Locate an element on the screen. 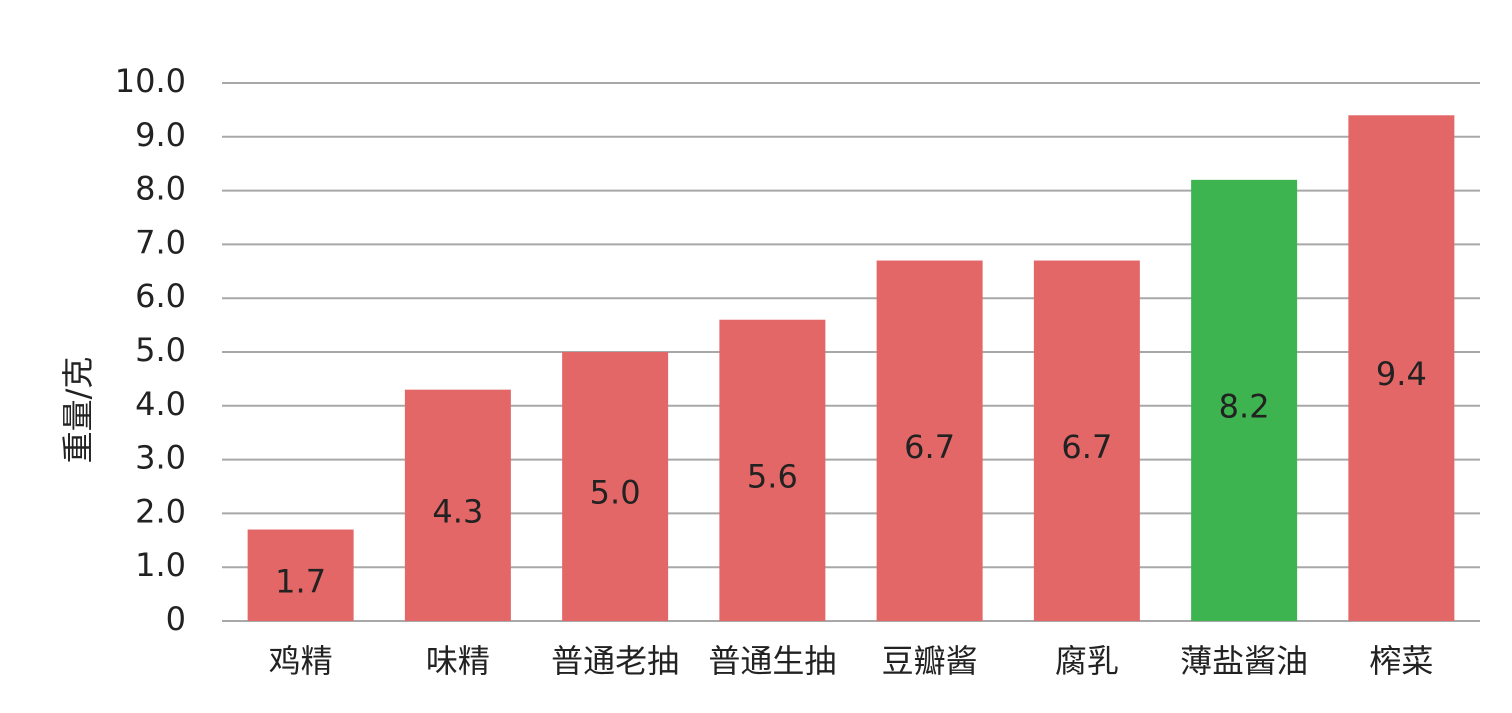 The width and height of the screenshot is (1512, 713). x-tick-label: 普通生抽 is located at coordinates (772, 661).